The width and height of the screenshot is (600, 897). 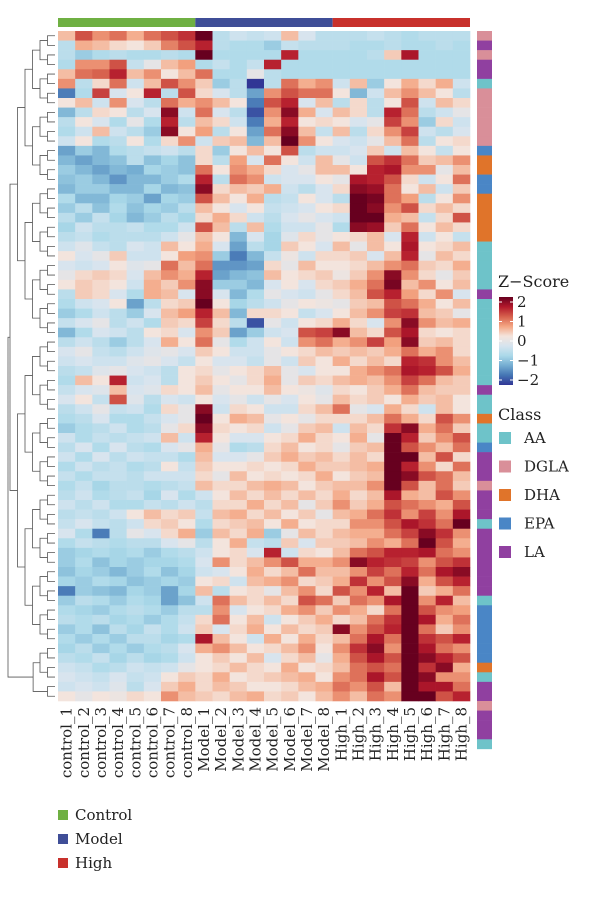 What do you see at coordinates (63, 815) in the screenshot?
I see `group-swatch-control` at bounding box center [63, 815].